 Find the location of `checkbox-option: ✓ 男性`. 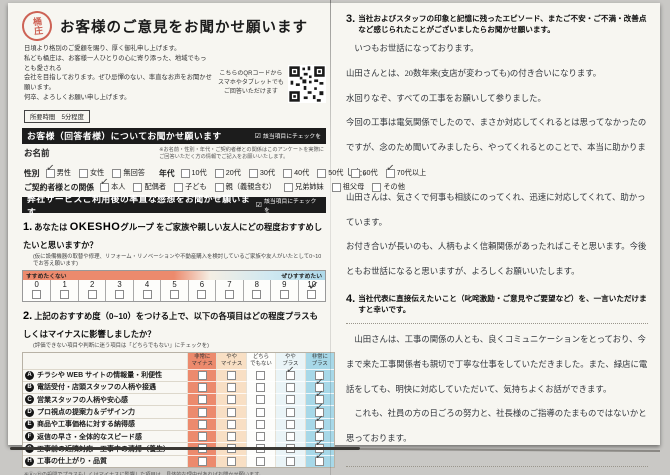

checkbox-option: ✓ 男性 is located at coordinates (58, 170).